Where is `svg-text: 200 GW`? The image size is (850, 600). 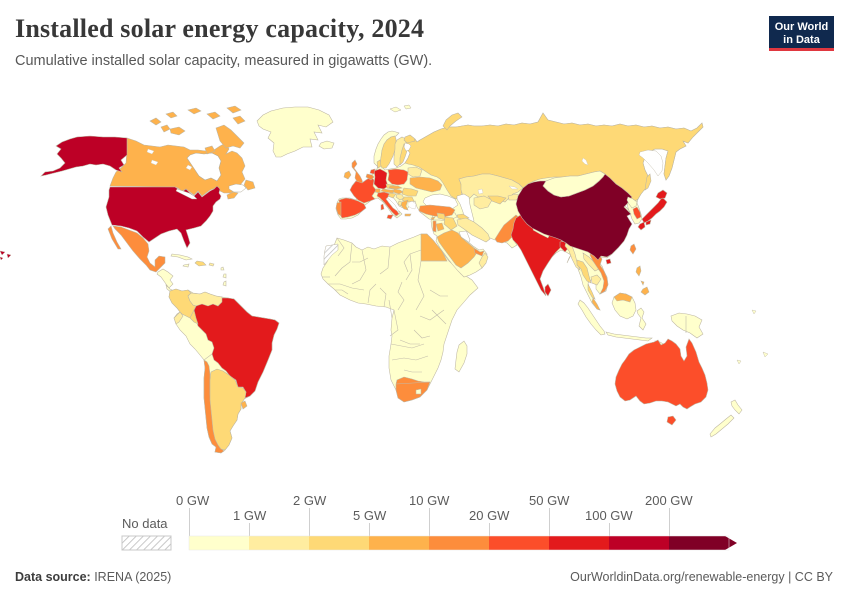 svg-text: 200 GW is located at coordinates (669, 500).